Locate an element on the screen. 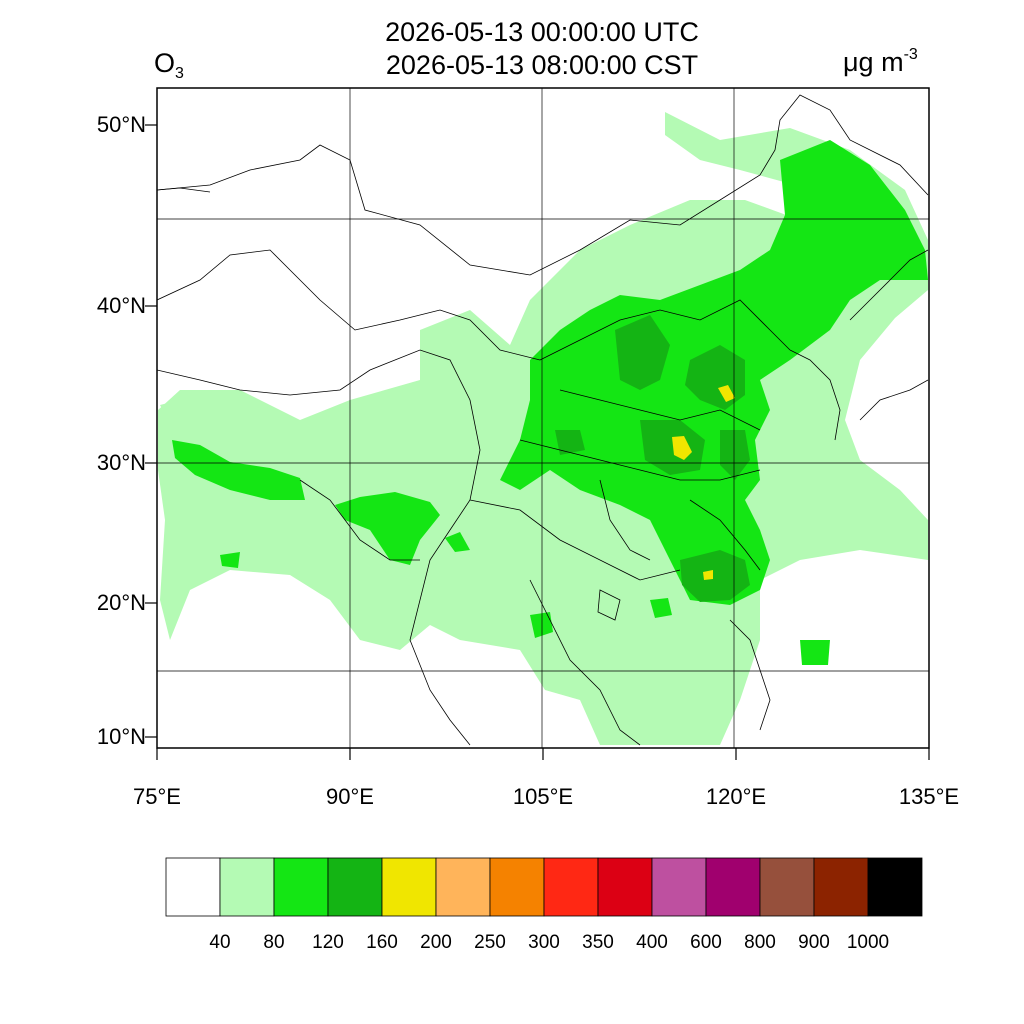  lat-tick-label: 20°N is located at coordinates (121, 602).